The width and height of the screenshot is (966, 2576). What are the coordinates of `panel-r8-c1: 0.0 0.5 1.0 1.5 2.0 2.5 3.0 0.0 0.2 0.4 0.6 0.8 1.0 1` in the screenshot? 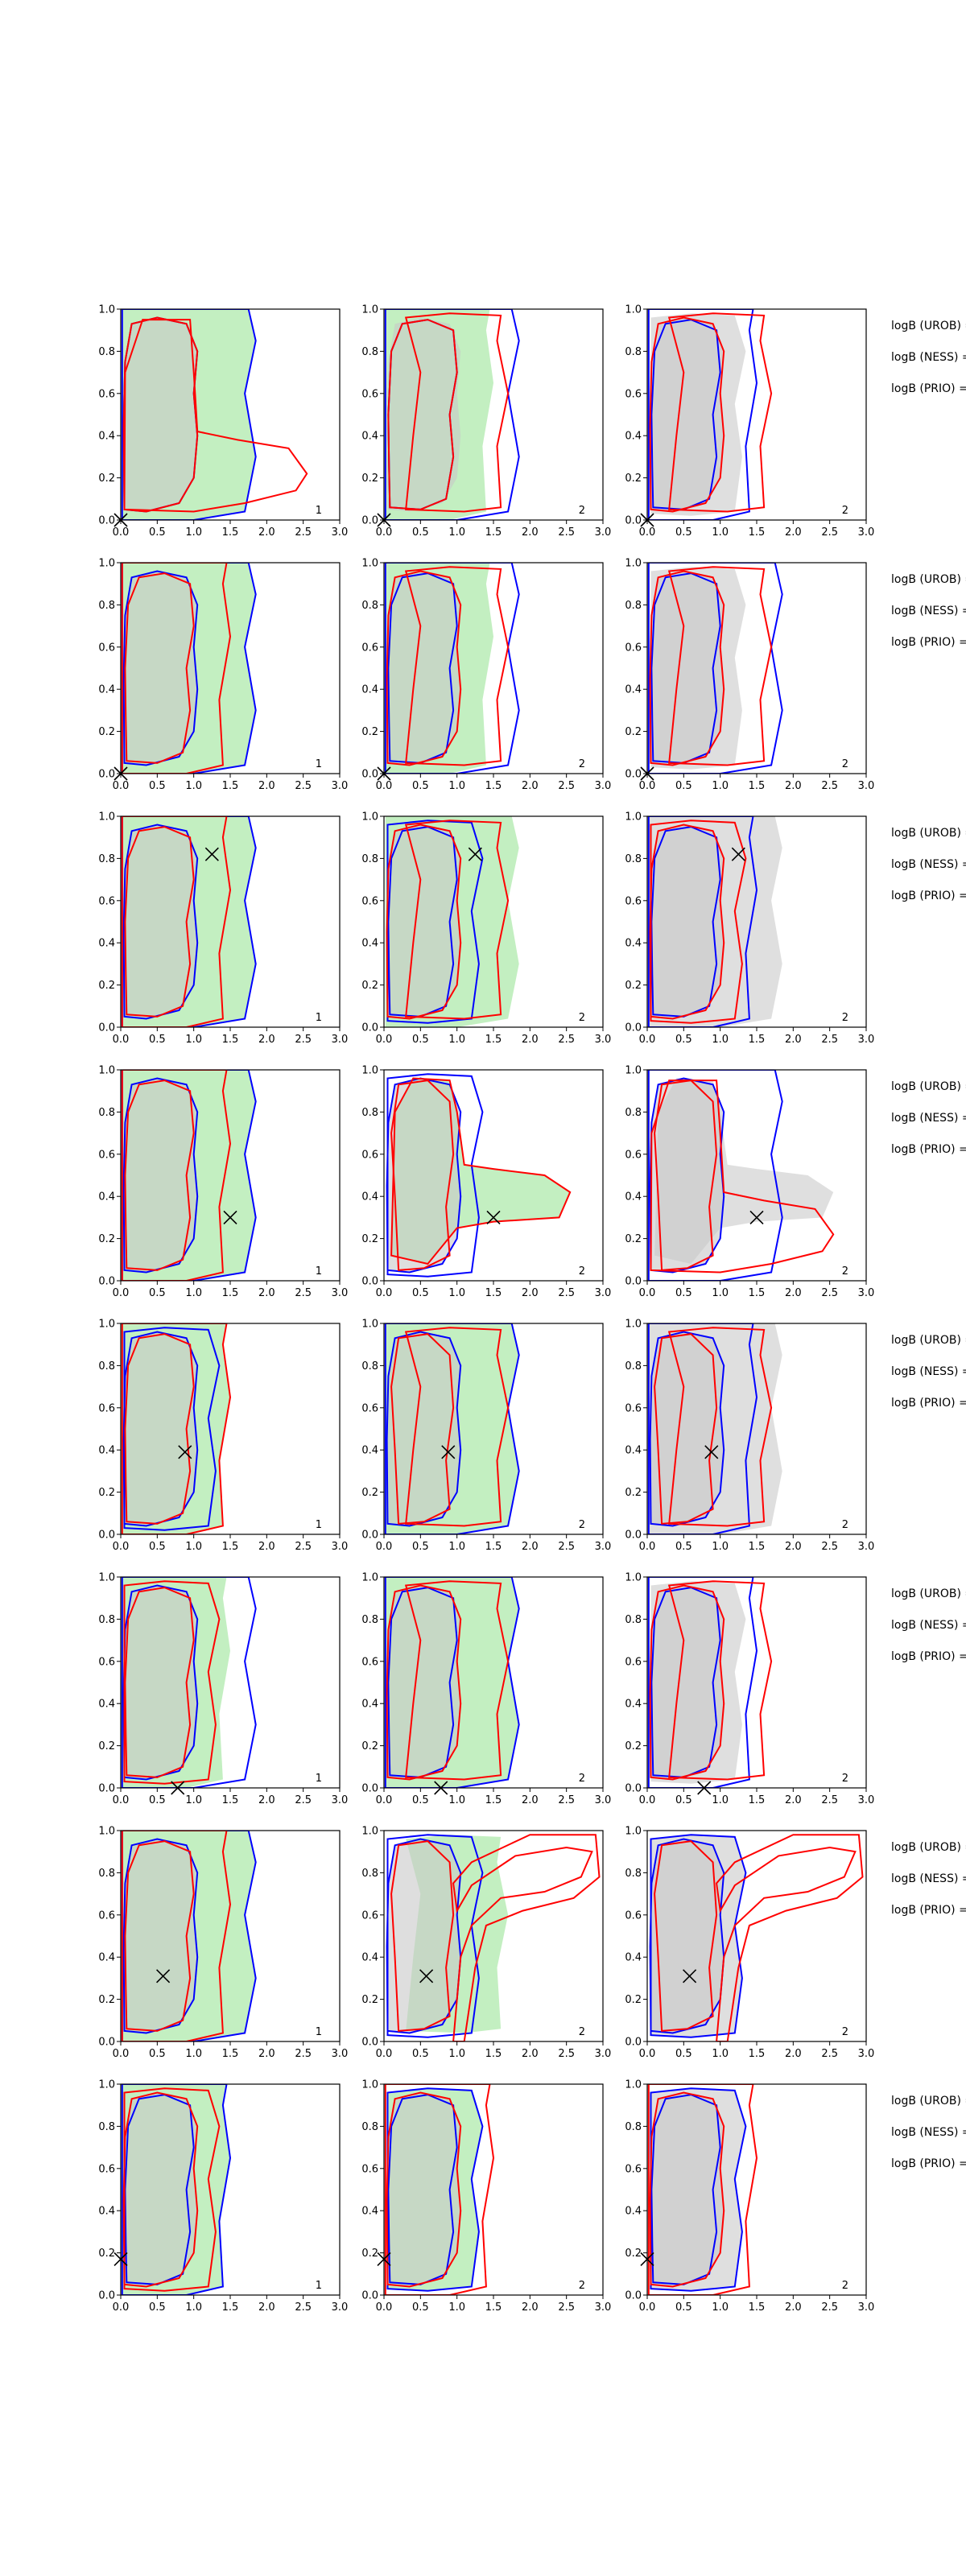 It's located at (223, 2196).